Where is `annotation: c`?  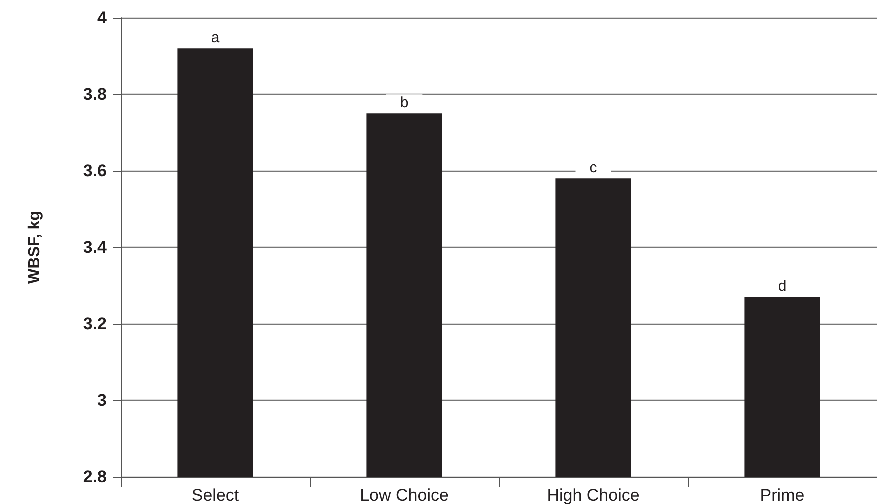 annotation: c is located at coordinates (594, 168).